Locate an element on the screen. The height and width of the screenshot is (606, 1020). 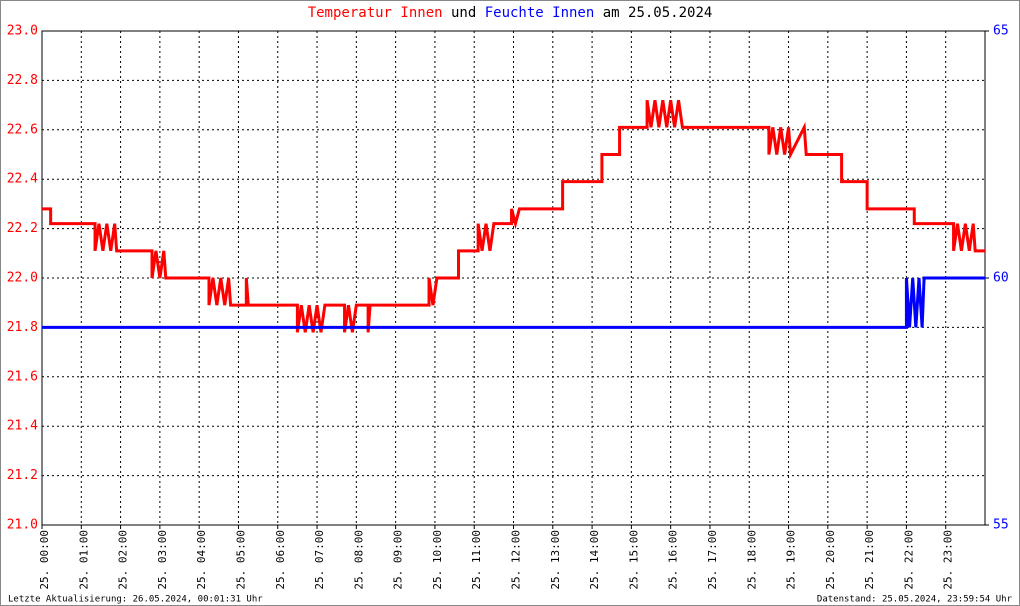
y-tick-label: 22.0 is located at coordinates (22, 278).